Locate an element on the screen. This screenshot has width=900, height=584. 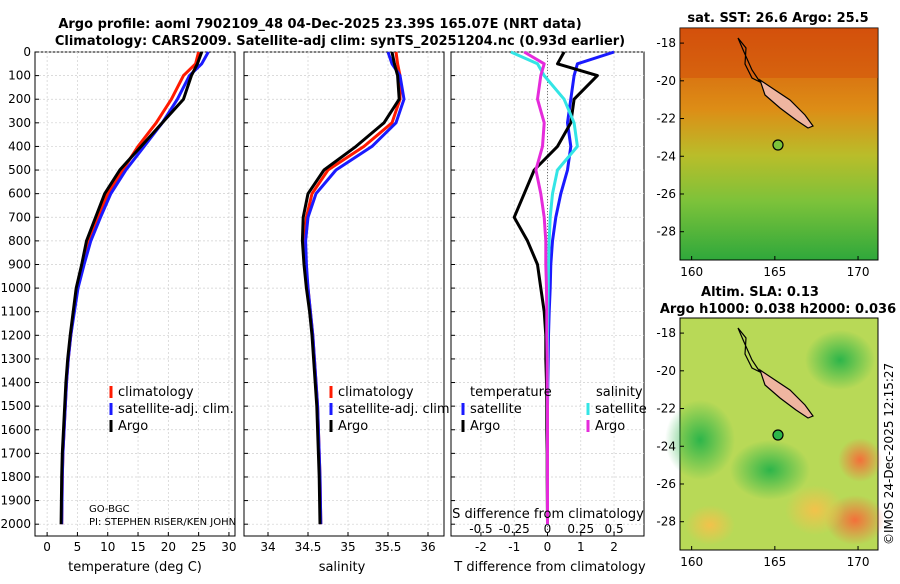
ytick-label-2: 200 is located at coordinates (19, 99).